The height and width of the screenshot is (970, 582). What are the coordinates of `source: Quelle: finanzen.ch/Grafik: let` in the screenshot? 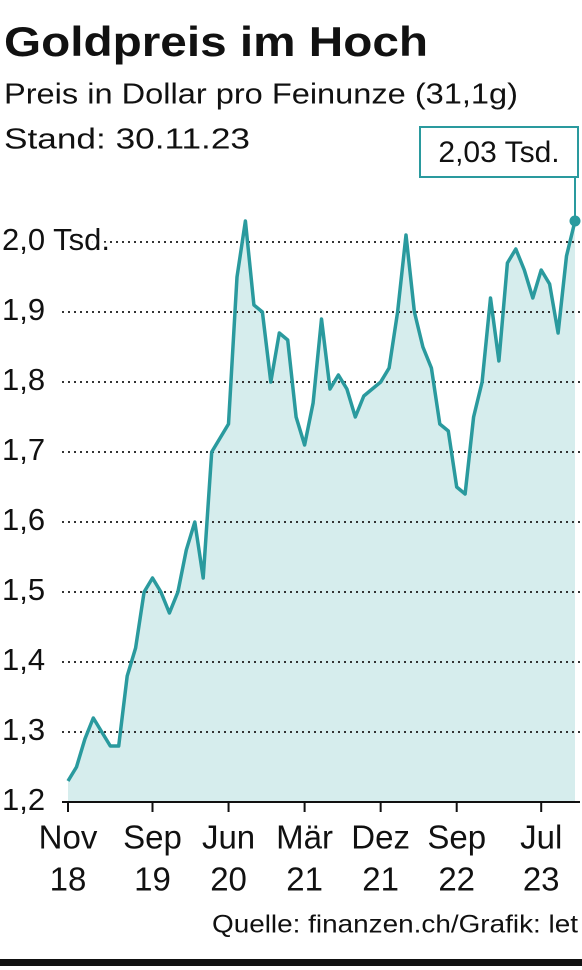 It's located at (395, 925).